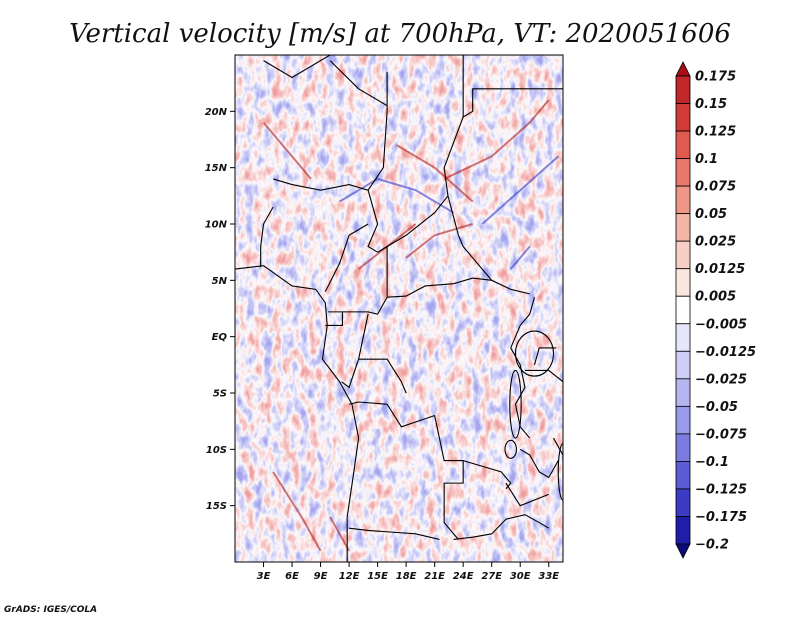 Image resolution: width=800 pixels, height=618 pixels. I want to click on colorbar-label: 0.075, so click(715, 187).